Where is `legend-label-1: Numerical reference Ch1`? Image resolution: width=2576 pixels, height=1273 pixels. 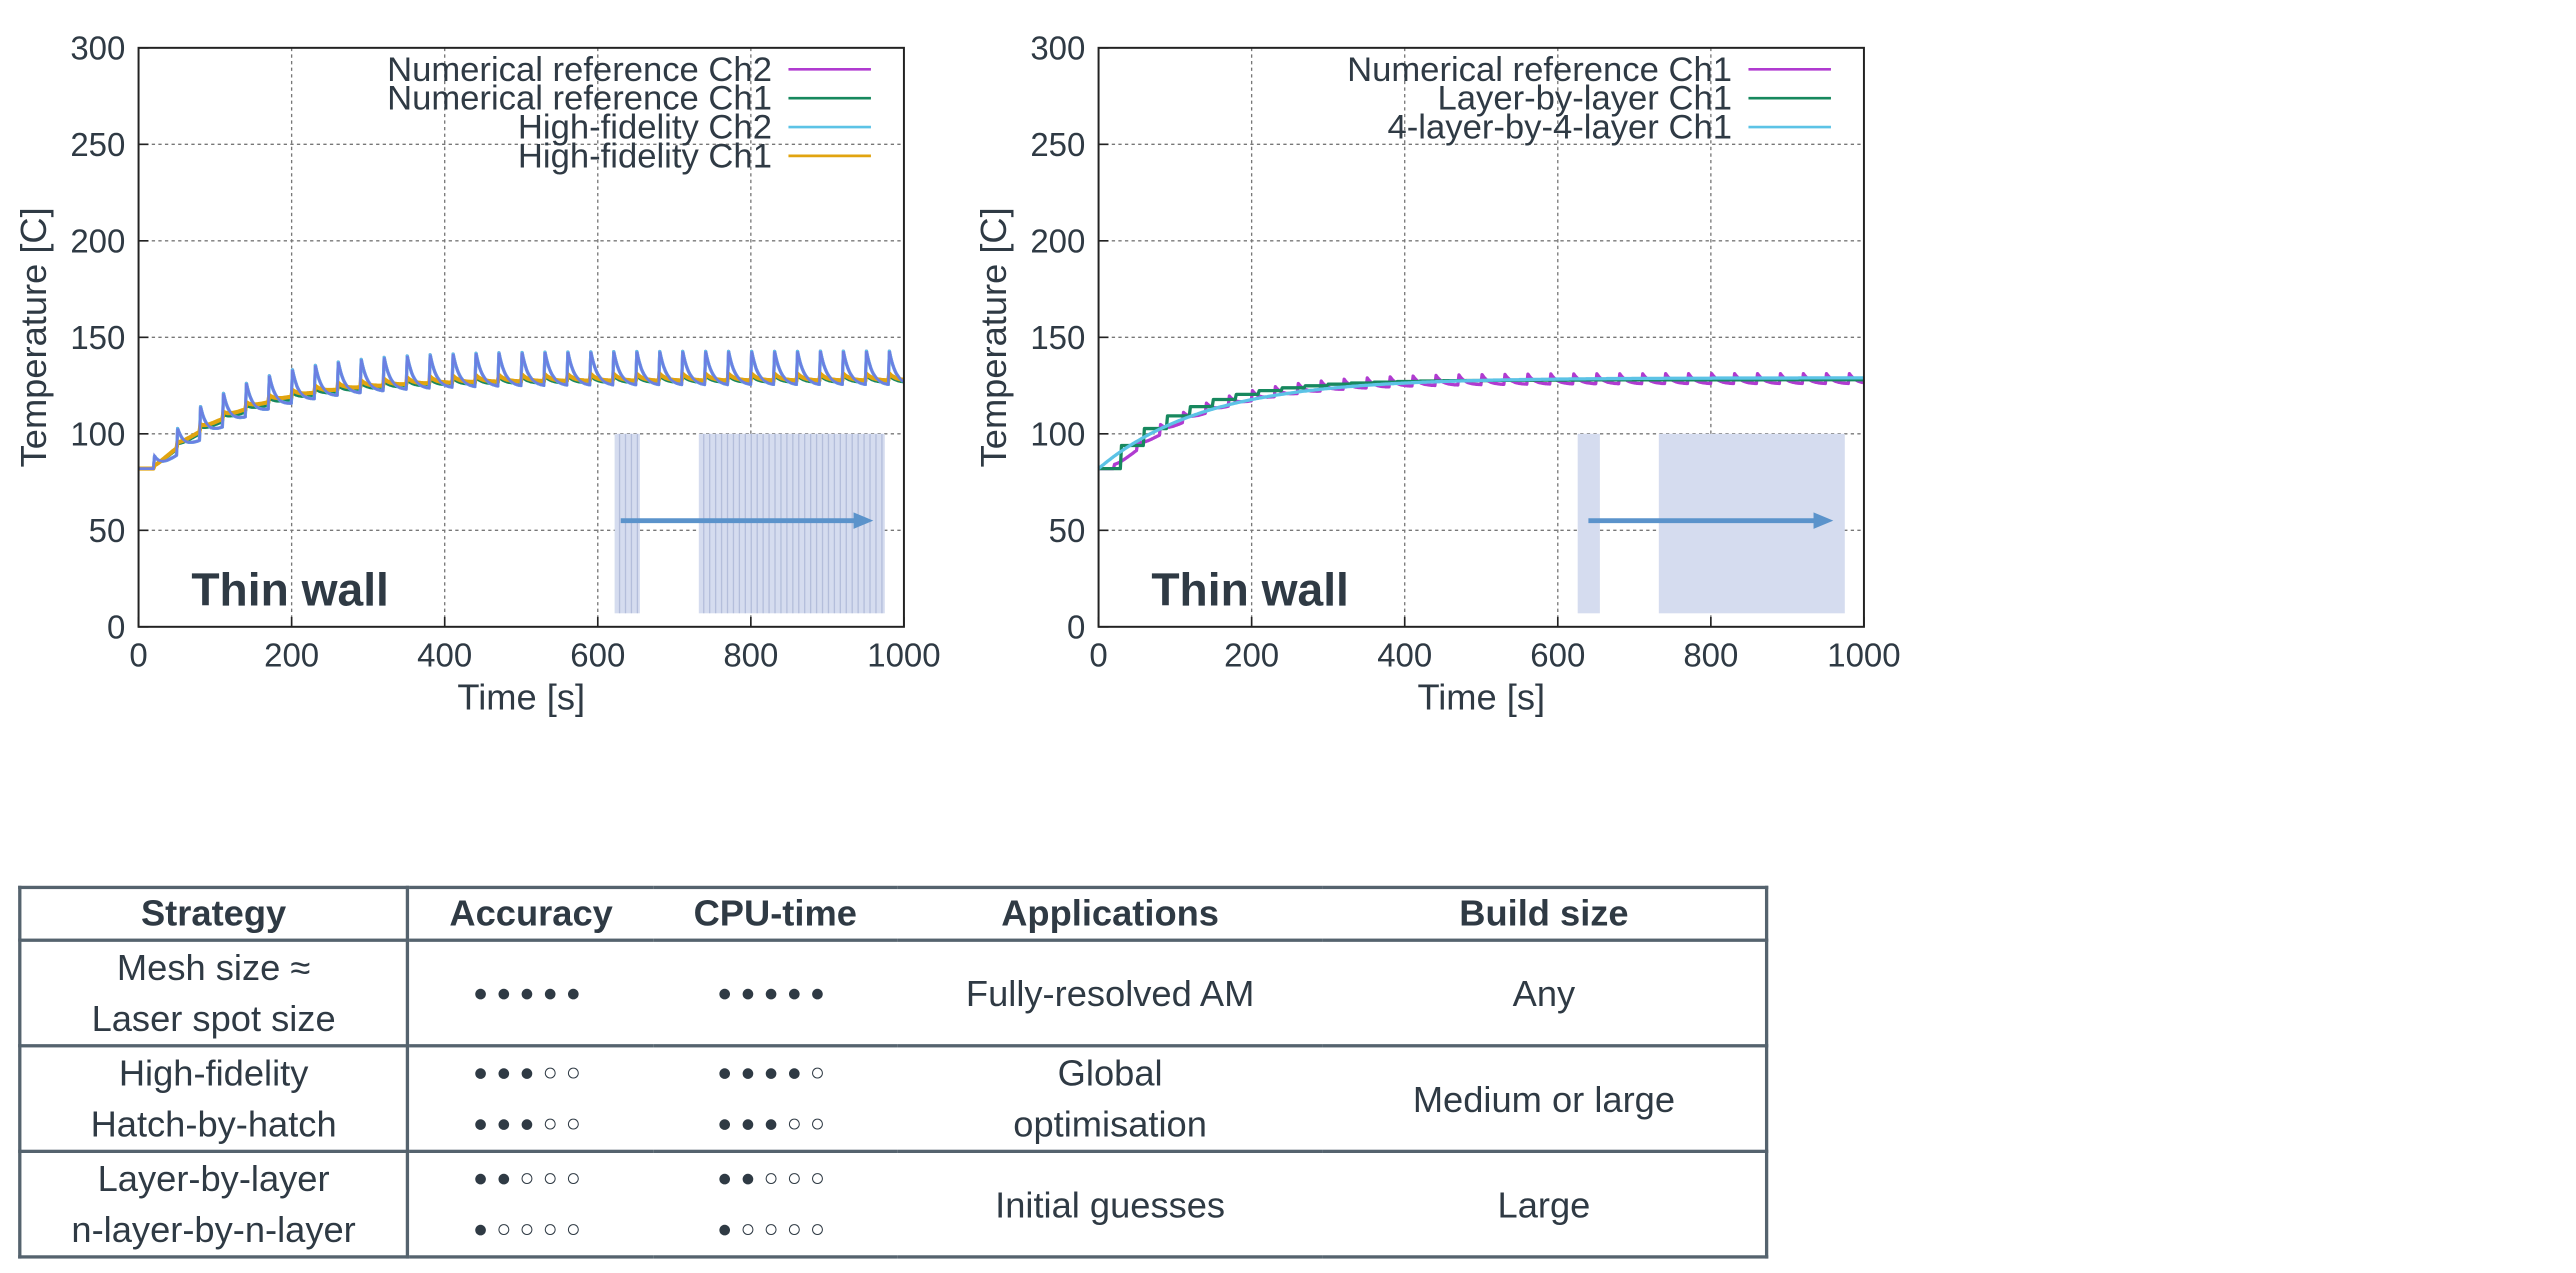
legend-label-1: Numerical reference Ch1 is located at coordinates (1539, 70).